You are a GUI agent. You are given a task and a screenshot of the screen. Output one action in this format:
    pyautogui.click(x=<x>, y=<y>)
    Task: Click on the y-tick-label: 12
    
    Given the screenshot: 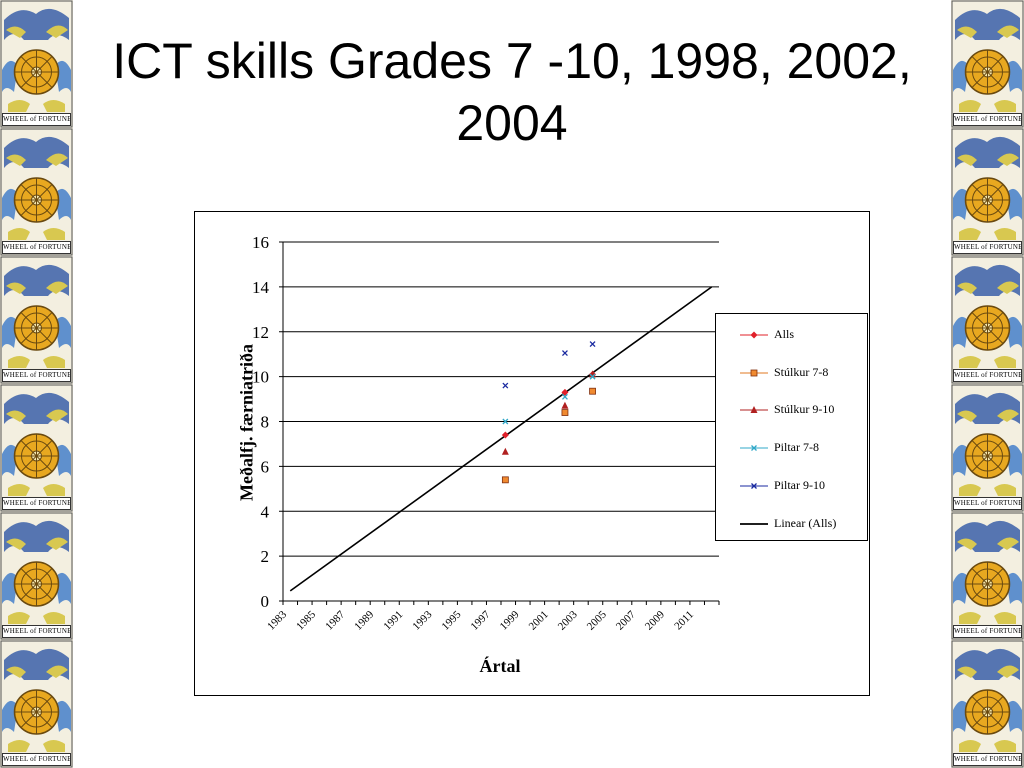 What is the action you would take?
    pyautogui.click(x=260, y=332)
    